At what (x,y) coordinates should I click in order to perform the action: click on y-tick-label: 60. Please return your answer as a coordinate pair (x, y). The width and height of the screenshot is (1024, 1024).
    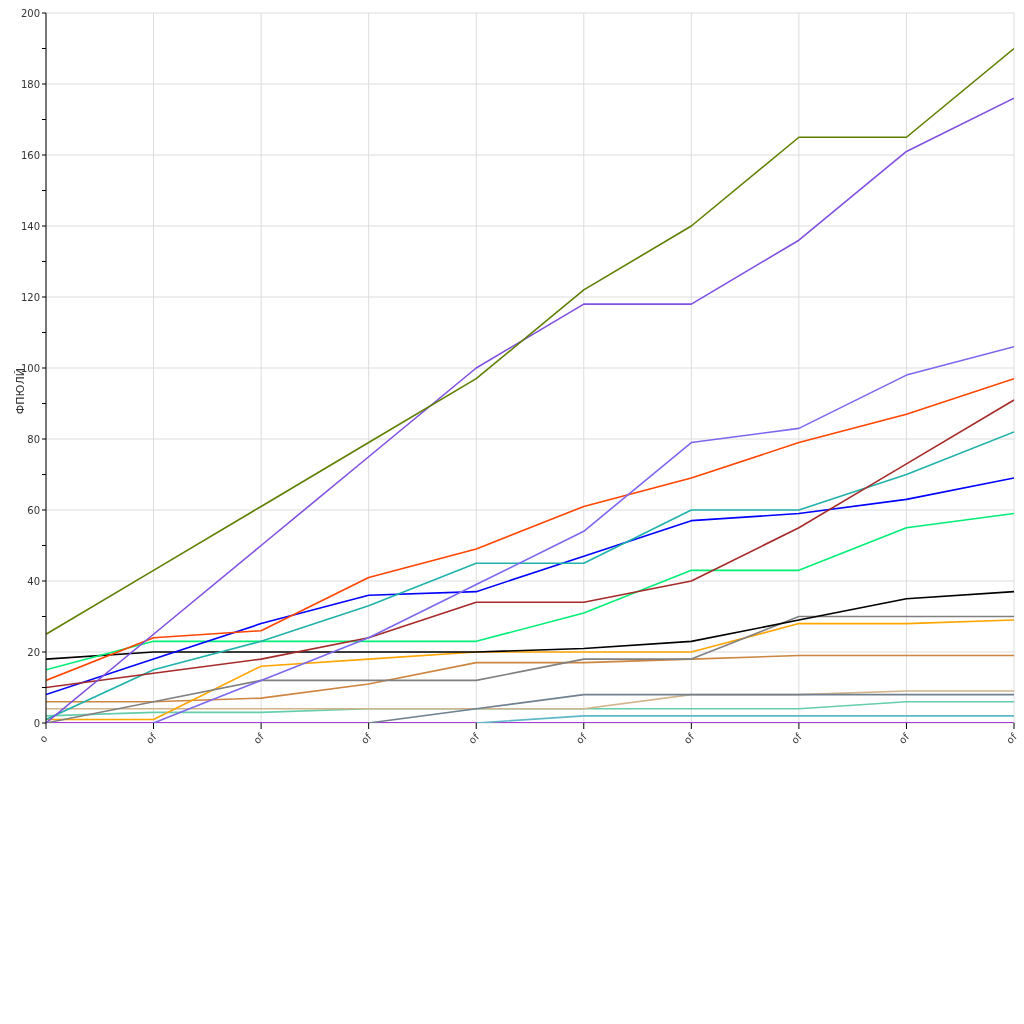
    Looking at the image, I should click on (33, 510).